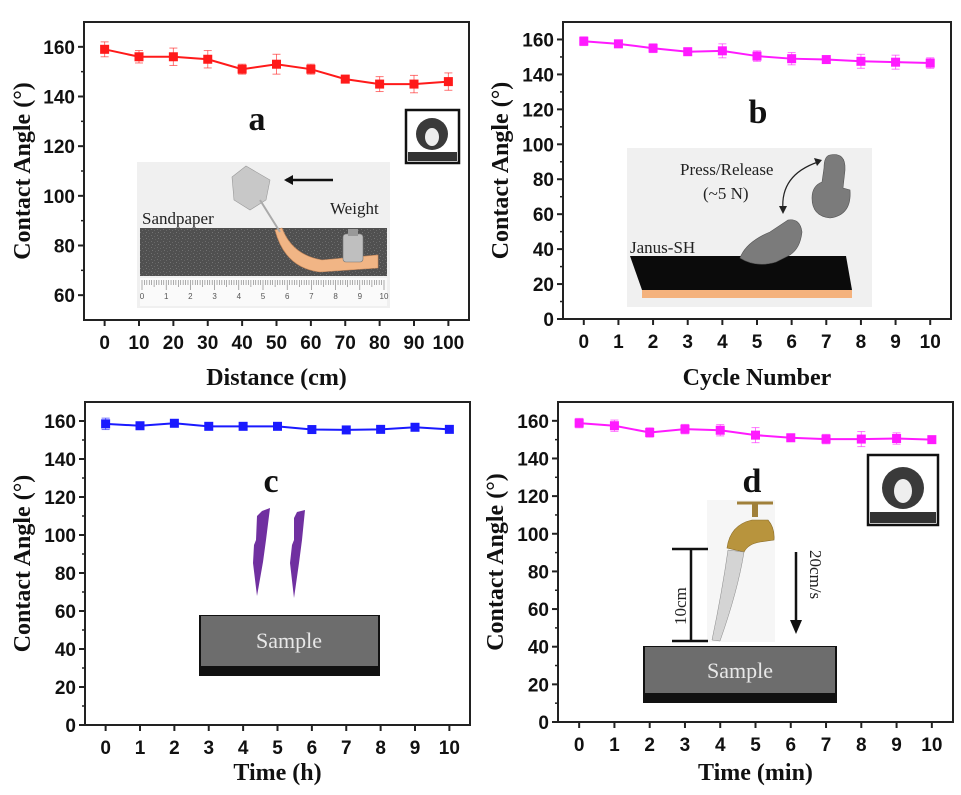  Describe the element at coordinates (277, 773) in the screenshot. I see `x-axis-title: Time (h)` at that location.